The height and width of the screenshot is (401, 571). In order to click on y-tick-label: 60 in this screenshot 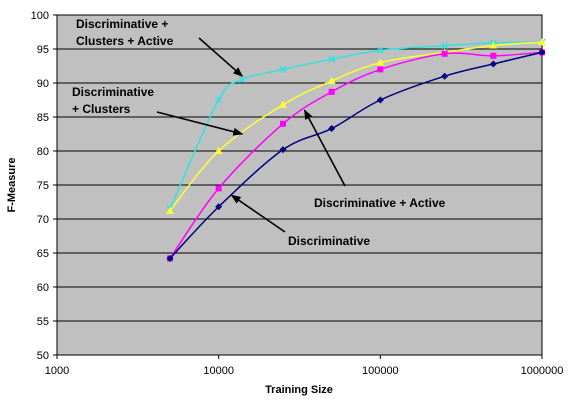, I will do `click(43, 288)`.